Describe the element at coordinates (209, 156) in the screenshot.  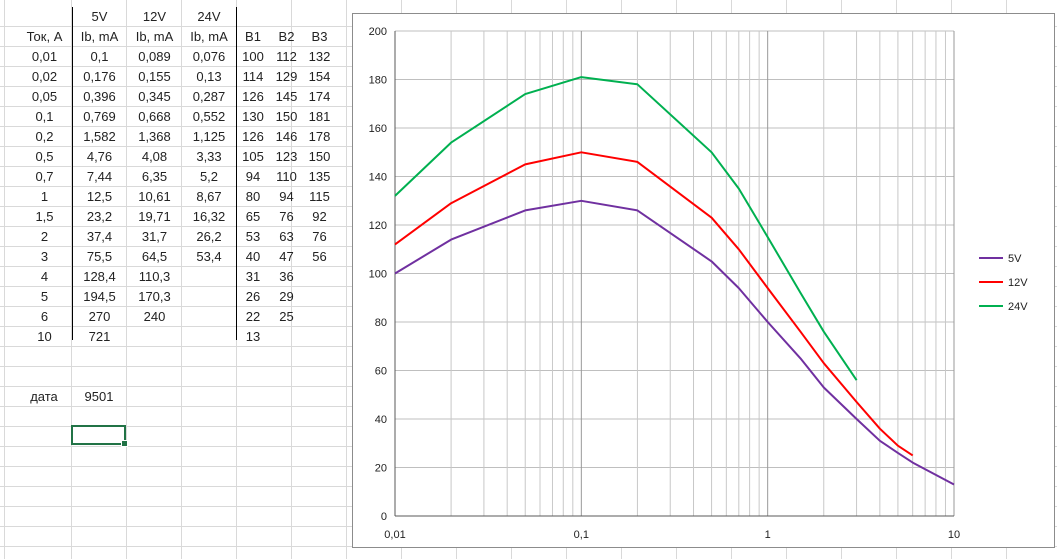
I see `table-cell: 3,33` at that location.